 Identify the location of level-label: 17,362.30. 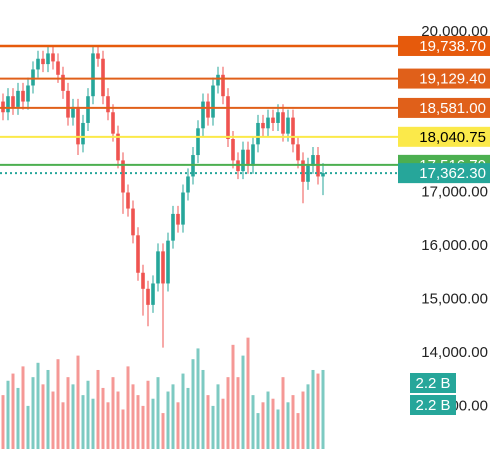
(452, 173).